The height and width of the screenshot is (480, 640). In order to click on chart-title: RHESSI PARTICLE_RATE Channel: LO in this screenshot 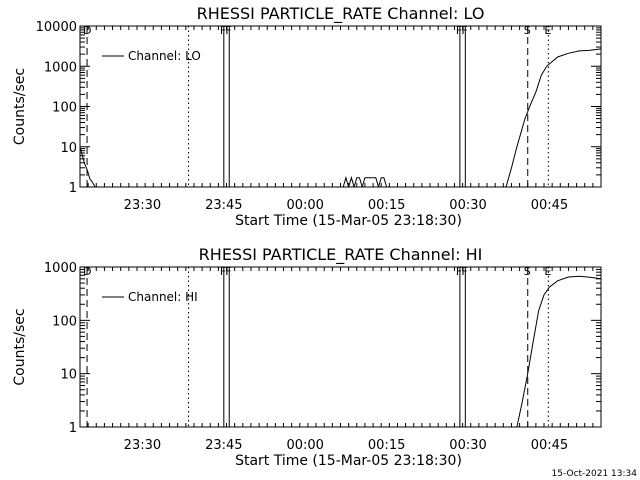, I will do `click(341, 14)`.